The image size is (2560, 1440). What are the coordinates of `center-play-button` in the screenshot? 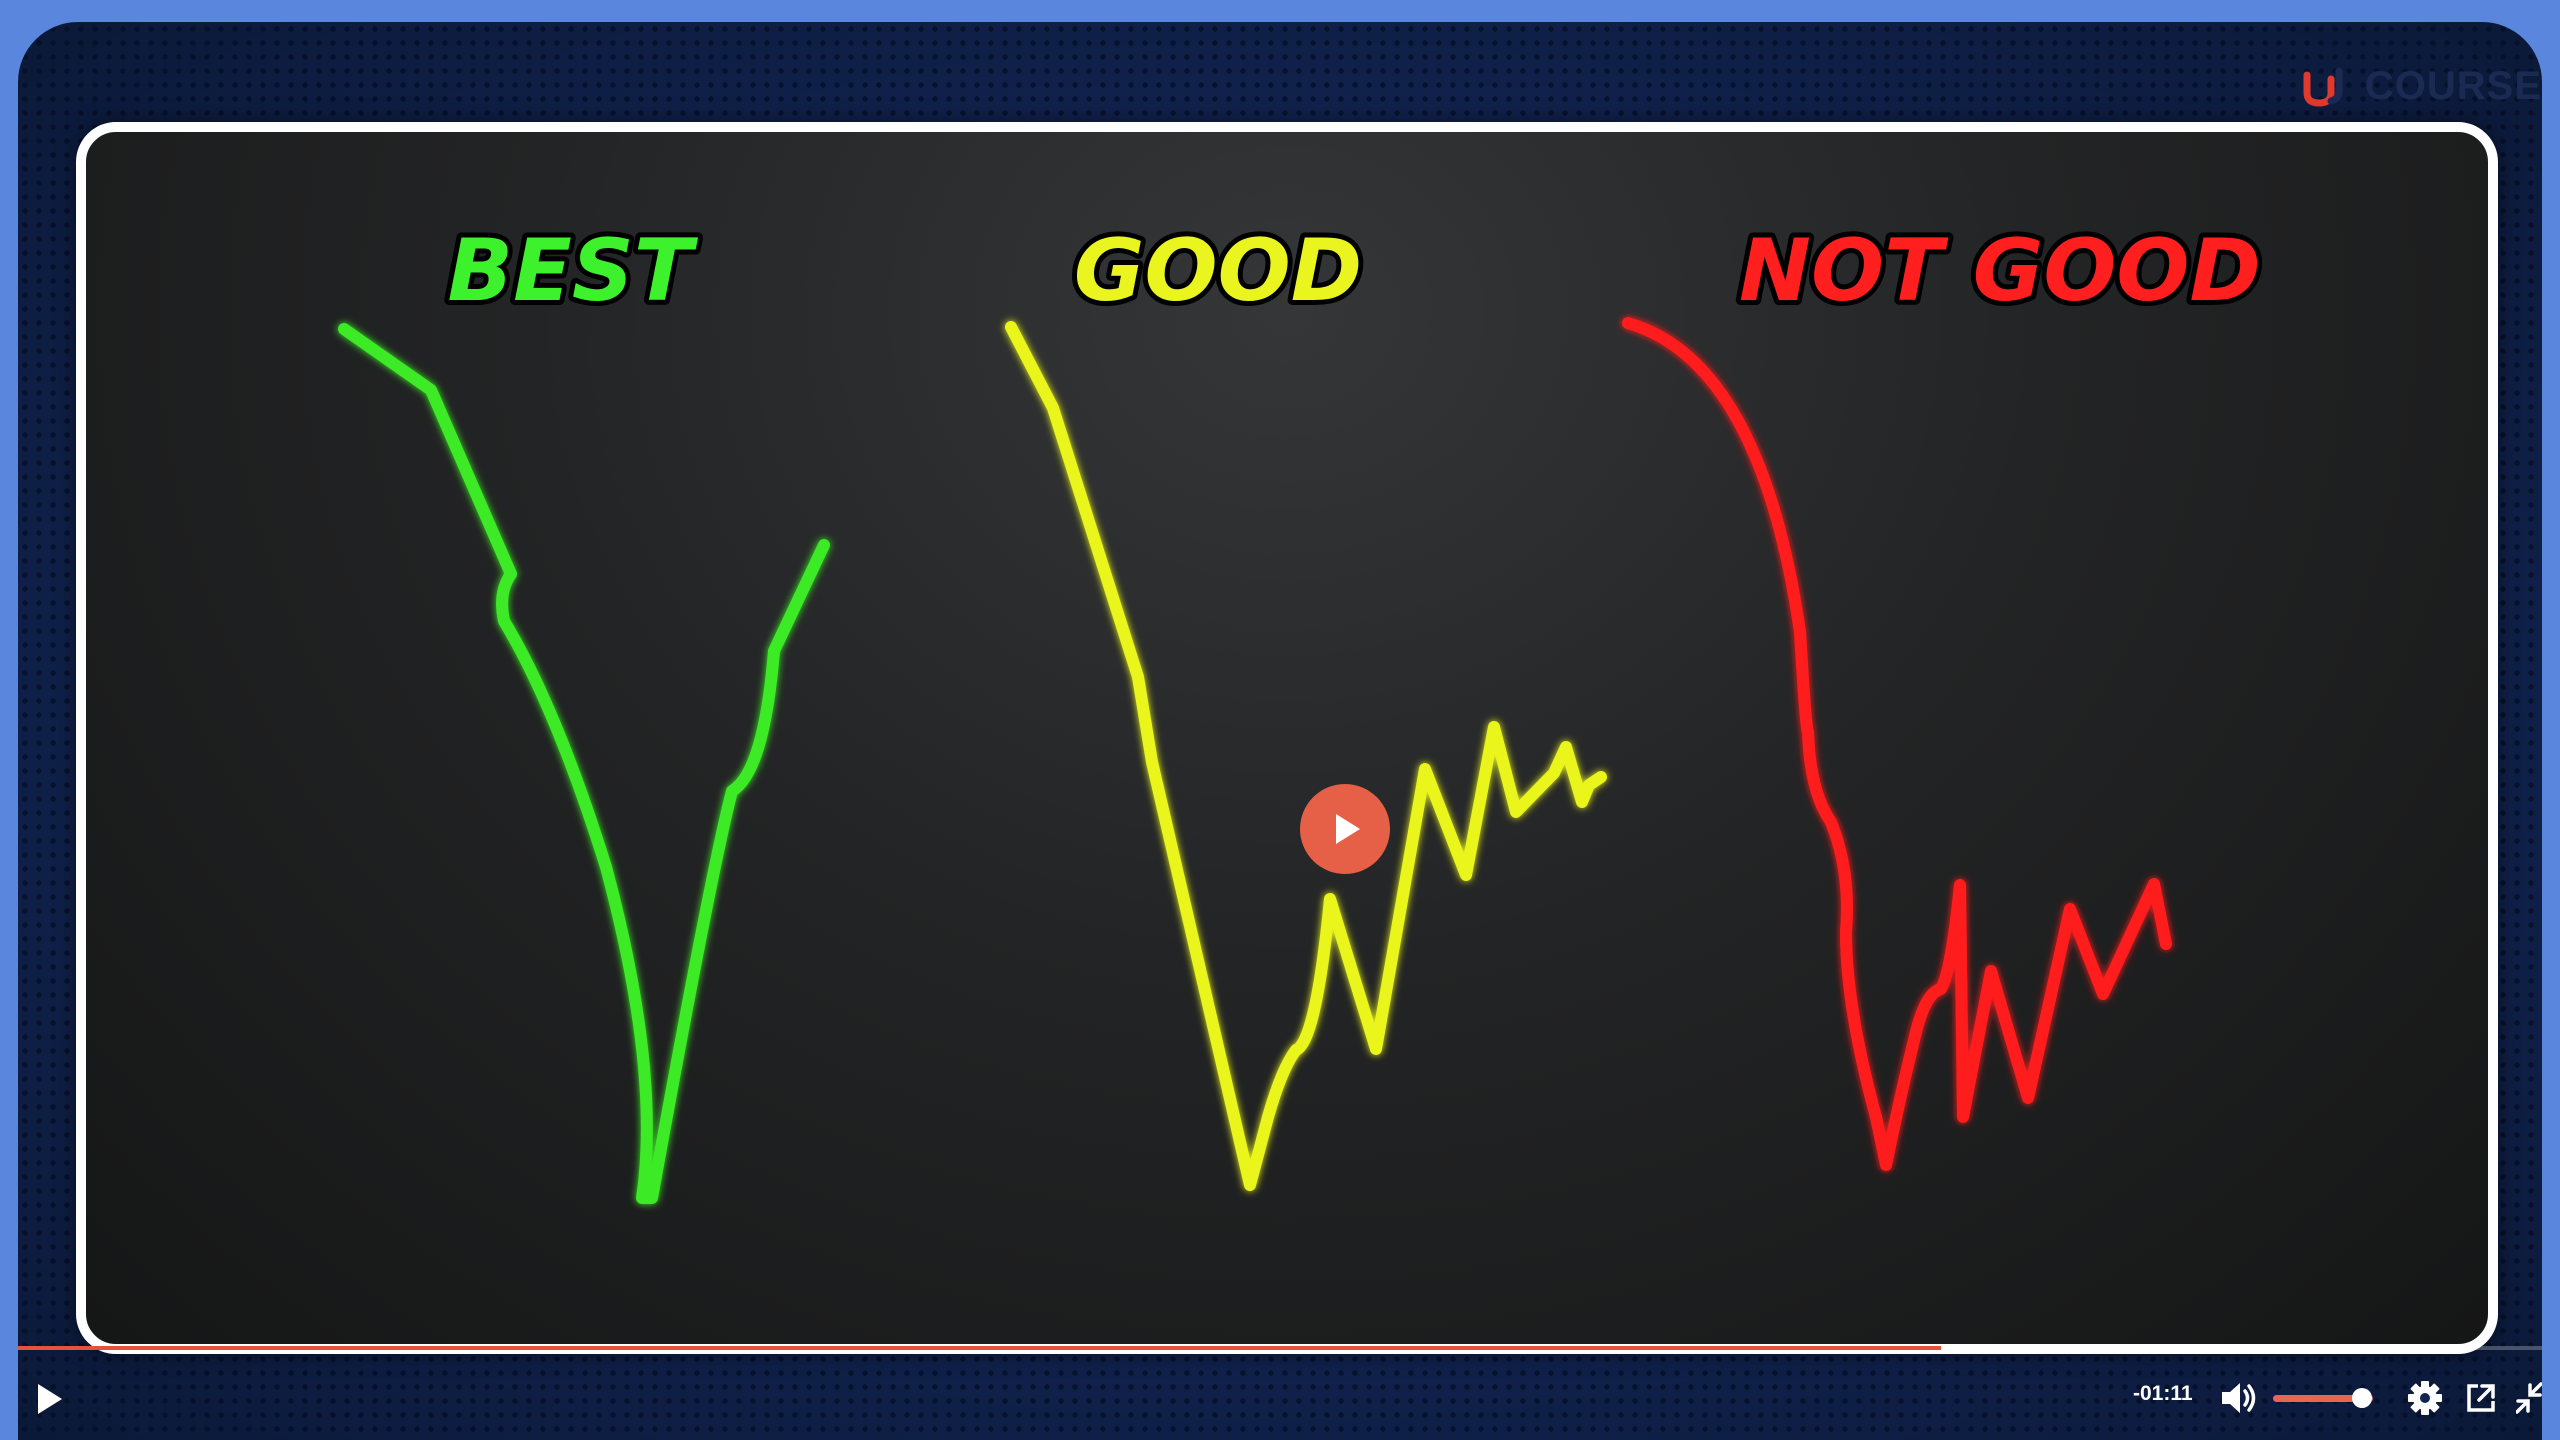 It's located at (1345, 829).